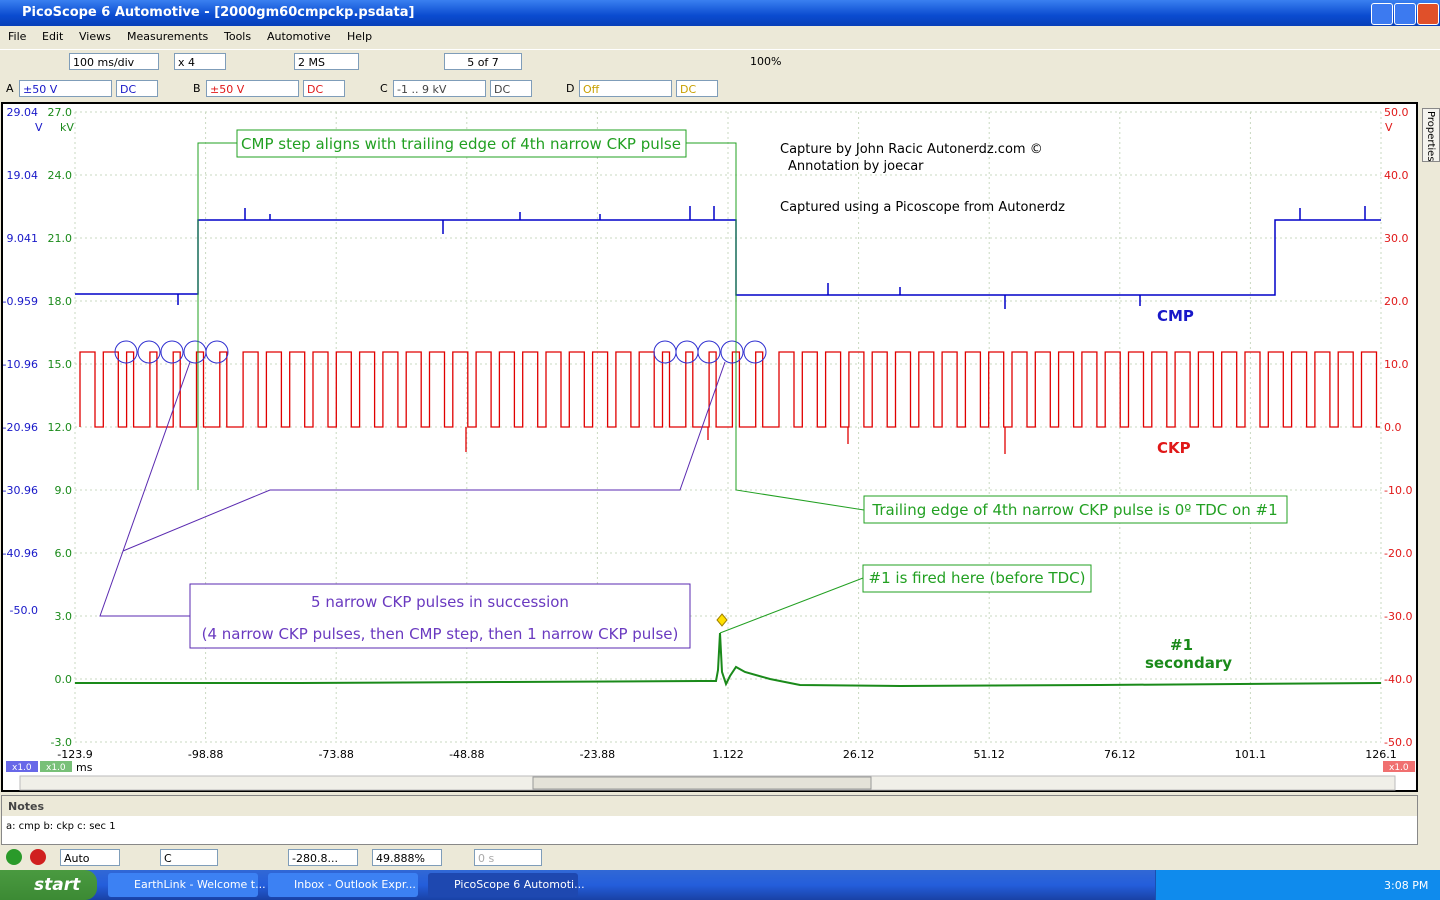 This screenshot has height=900, width=1440. What do you see at coordinates (977, 578) in the screenshot?
I see `annotation: #1 is fired here (before TDC)` at bounding box center [977, 578].